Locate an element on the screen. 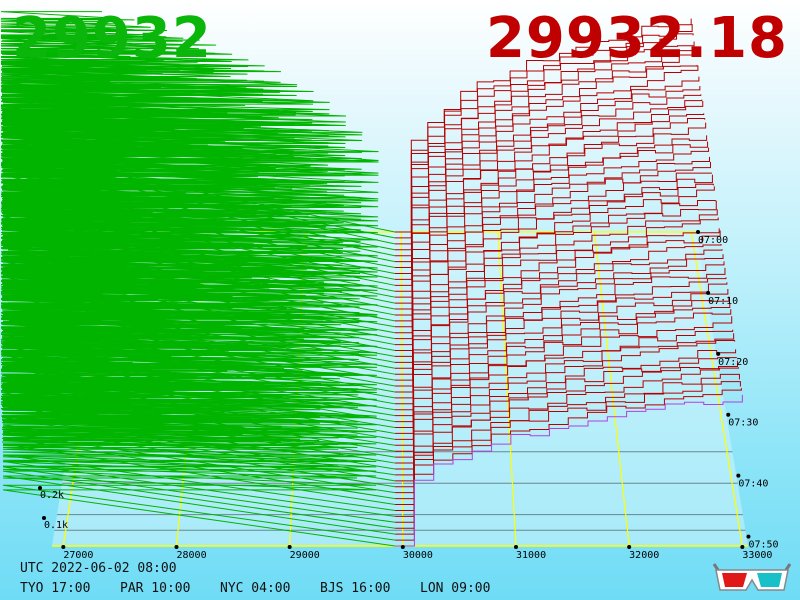 The width and height of the screenshot is (800, 600). x-tick-label: 31000 is located at coordinates (531, 555).